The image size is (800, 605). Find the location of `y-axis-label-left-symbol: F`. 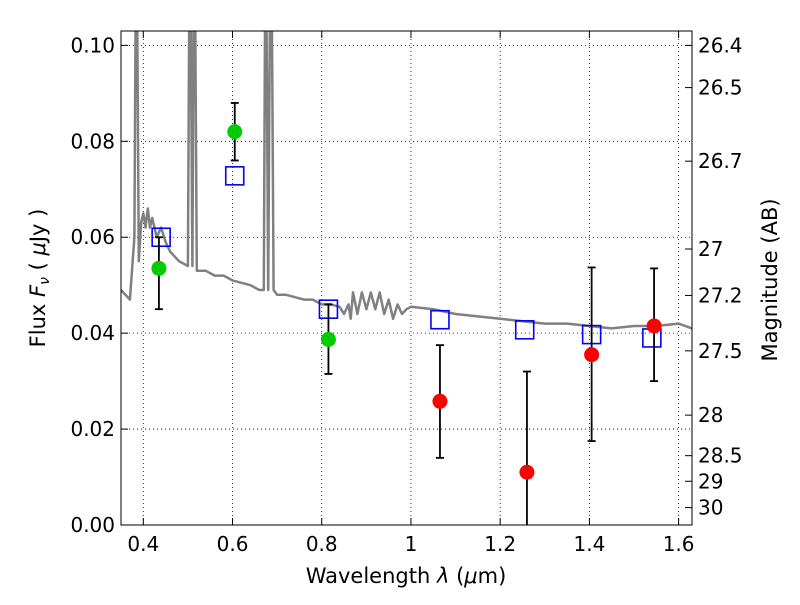

y-axis-label-left-symbol: F is located at coordinates (38, 290).